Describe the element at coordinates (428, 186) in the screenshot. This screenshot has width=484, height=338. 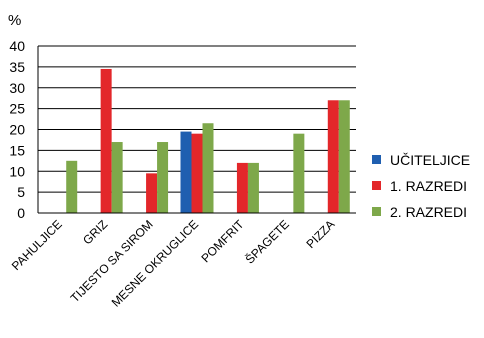
I see `legend-label: 1. RAZREDI` at that location.